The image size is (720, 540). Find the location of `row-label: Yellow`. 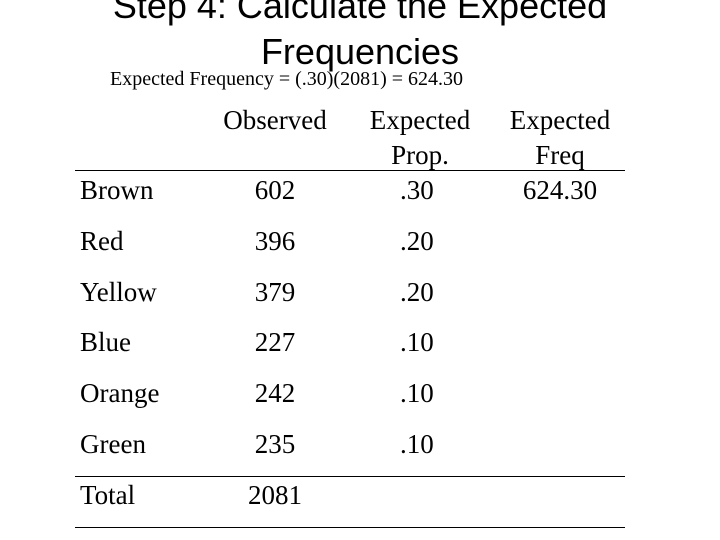

row-label: Yellow is located at coordinates (118, 291).